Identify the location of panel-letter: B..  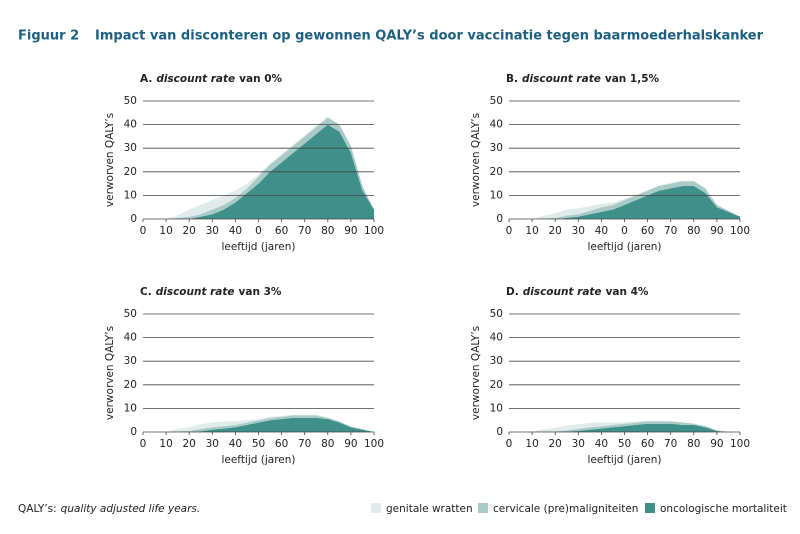
(512, 79).